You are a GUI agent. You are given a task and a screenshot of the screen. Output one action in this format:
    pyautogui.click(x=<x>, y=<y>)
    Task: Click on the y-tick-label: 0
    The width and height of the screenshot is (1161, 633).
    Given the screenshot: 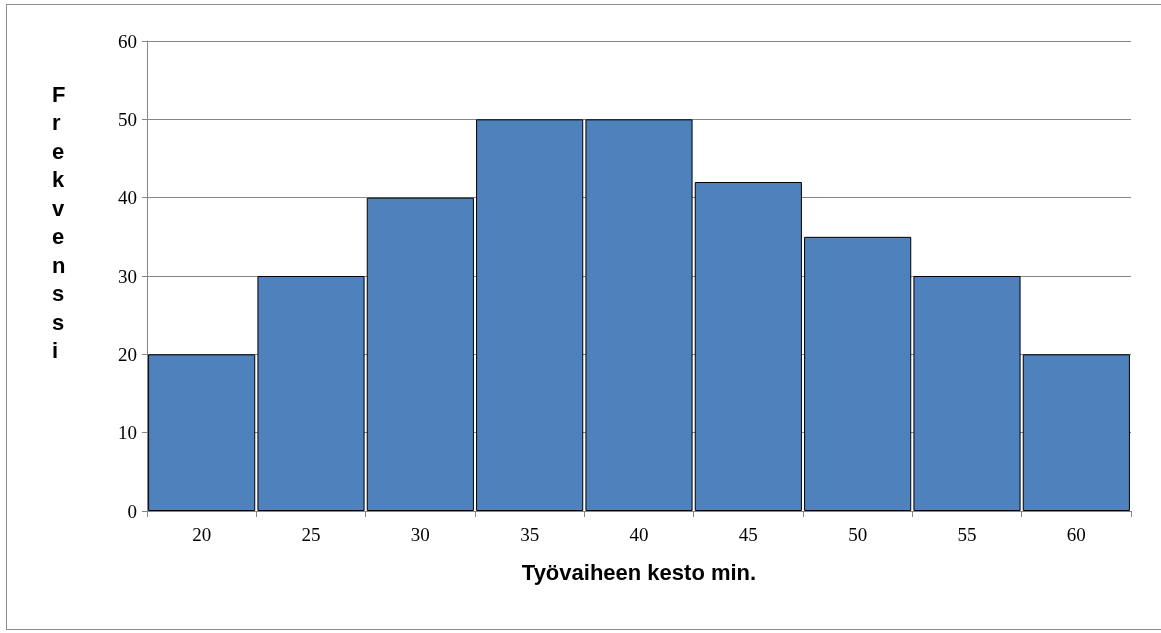 What is the action you would take?
    pyautogui.click(x=132, y=511)
    